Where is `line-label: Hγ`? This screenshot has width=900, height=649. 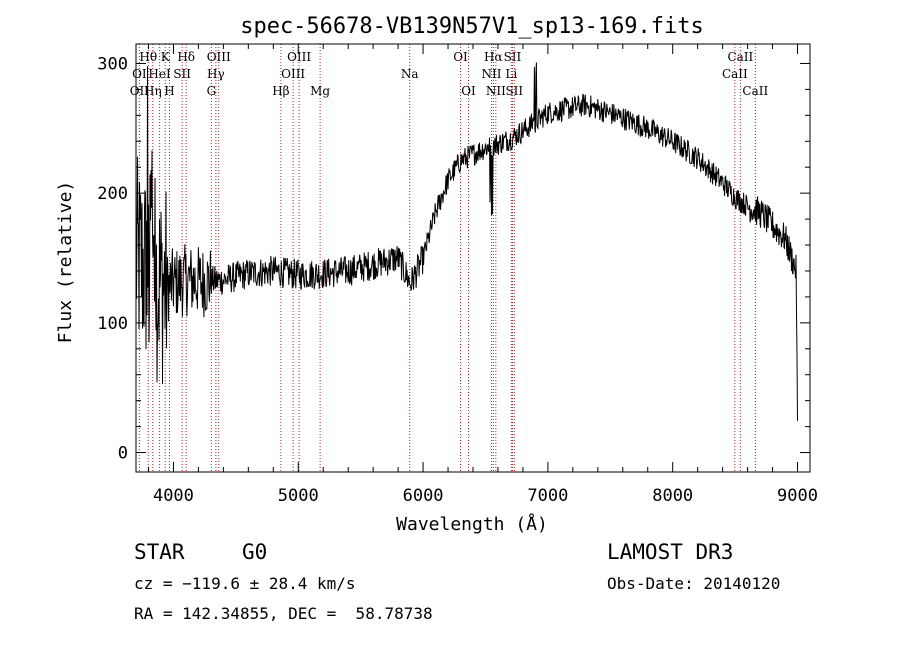
line-label: Hγ is located at coordinates (216, 74).